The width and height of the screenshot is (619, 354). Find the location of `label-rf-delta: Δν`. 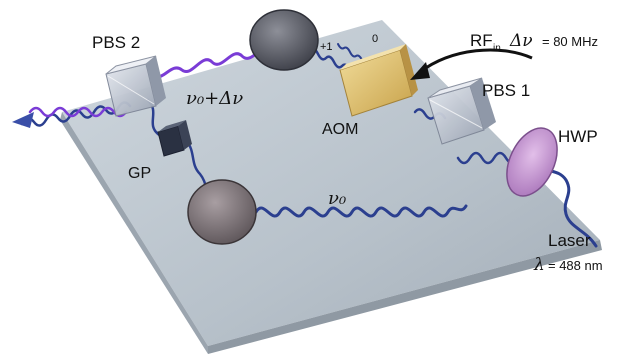

label-rf-delta: Δν is located at coordinates (521, 41).